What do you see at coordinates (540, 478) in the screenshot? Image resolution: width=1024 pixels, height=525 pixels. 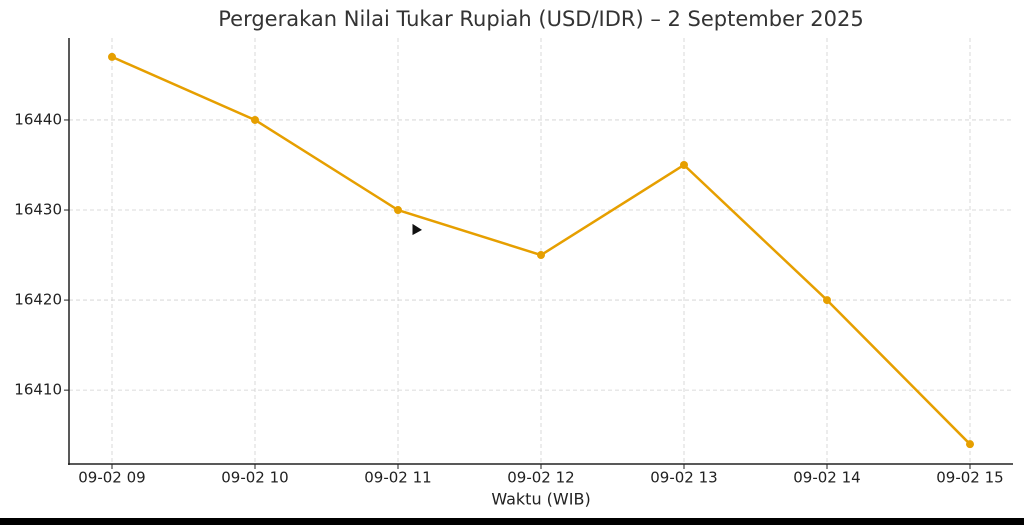 I see `x-tick-label: 09-02 12` at bounding box center [540, 478].